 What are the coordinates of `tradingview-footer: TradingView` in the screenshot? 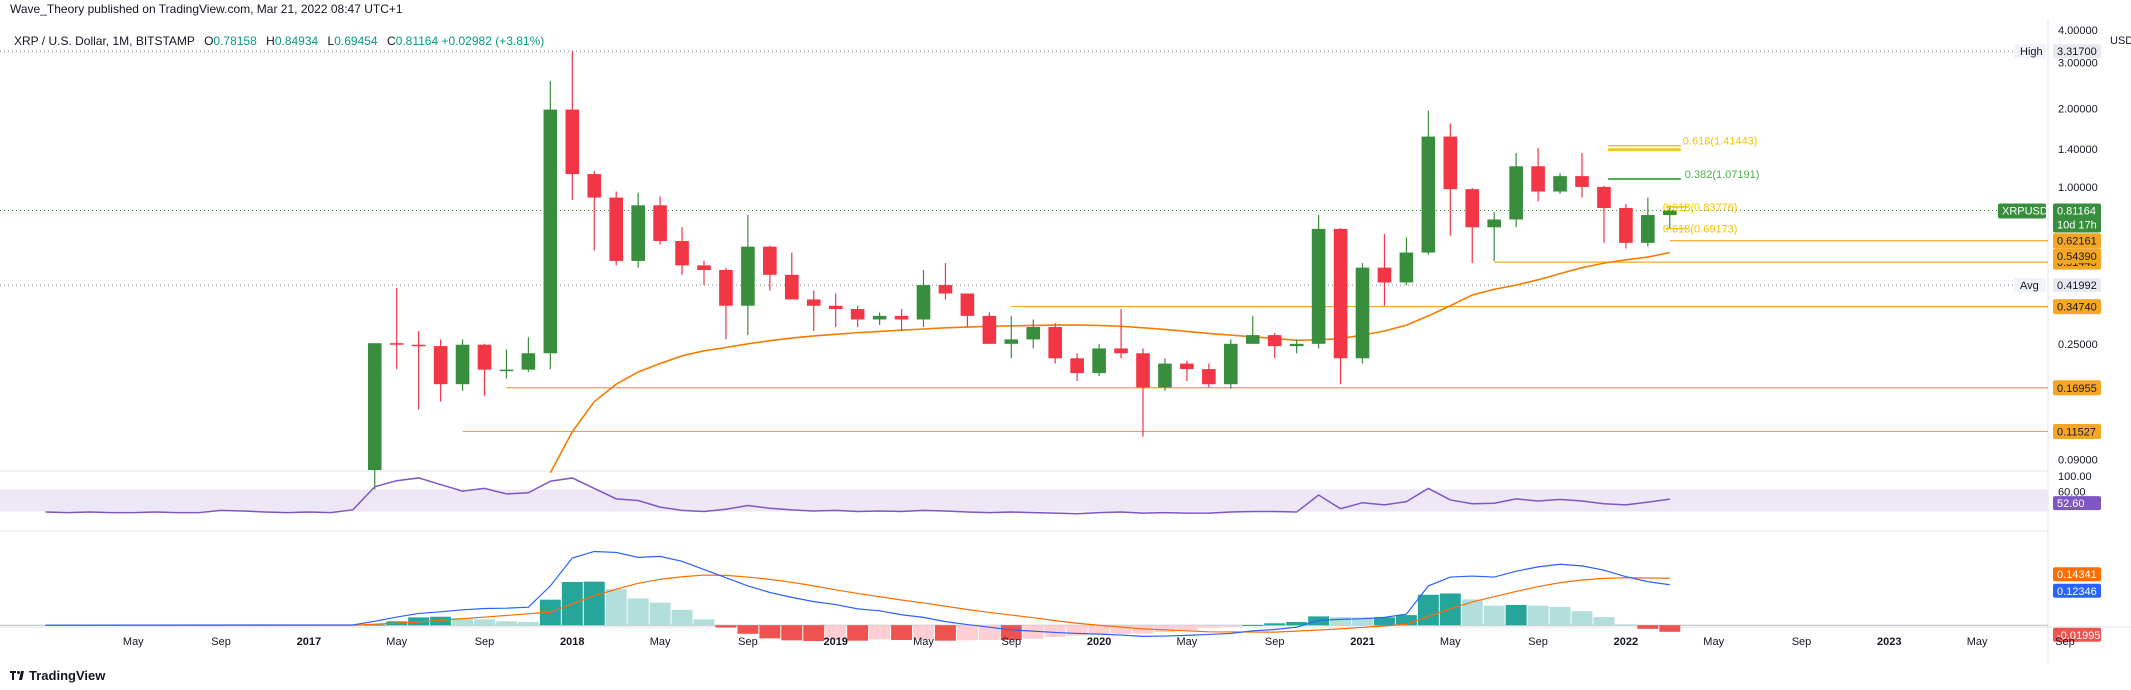 It's located at (57, 675).